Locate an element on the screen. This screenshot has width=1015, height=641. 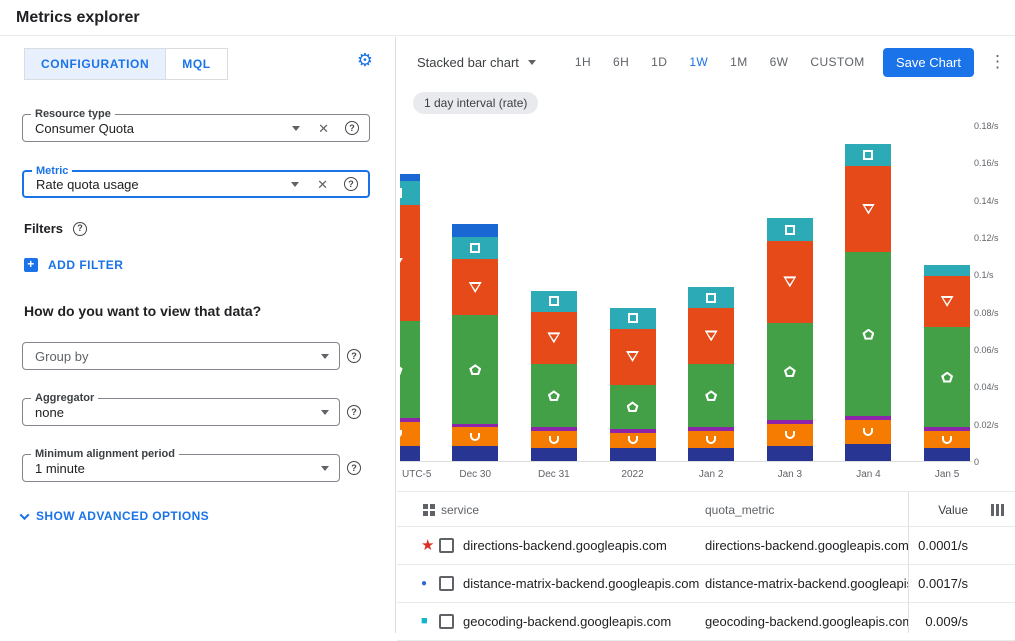
marker-fill is located at coordinates (789, 371).